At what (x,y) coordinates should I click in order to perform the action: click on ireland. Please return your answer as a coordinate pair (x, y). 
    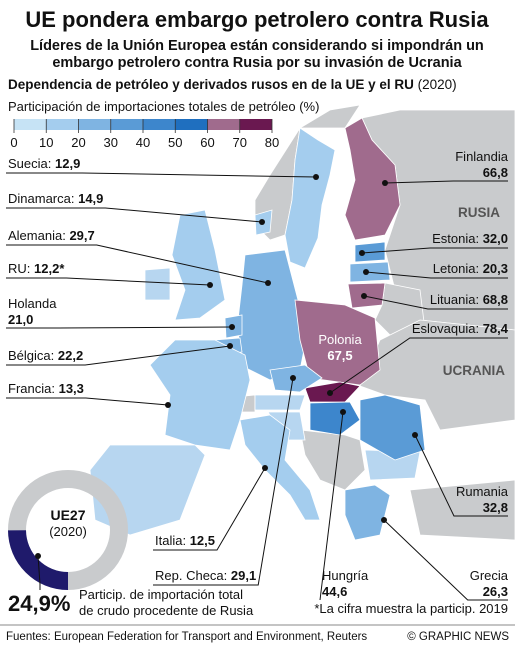
    Looking at the image, I should click on (157, 284).